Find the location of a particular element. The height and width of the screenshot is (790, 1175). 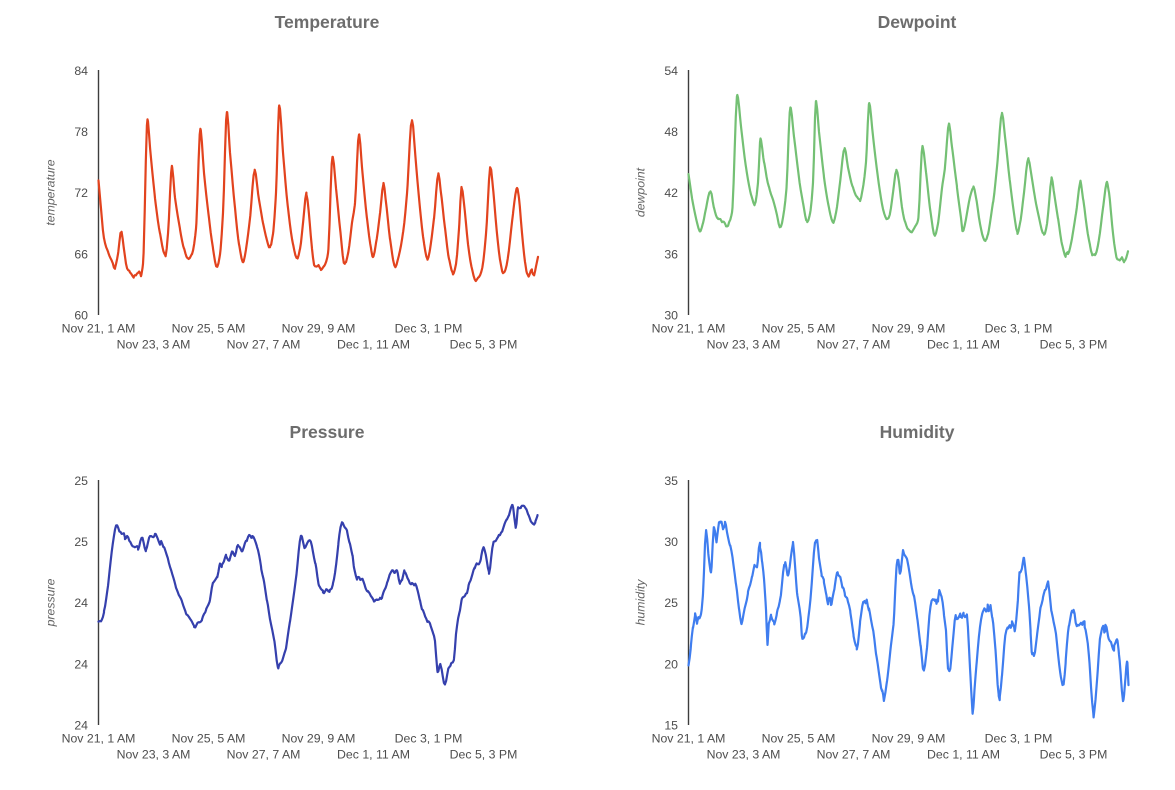

svg-text: 60 is located at coordinates (81, 315).